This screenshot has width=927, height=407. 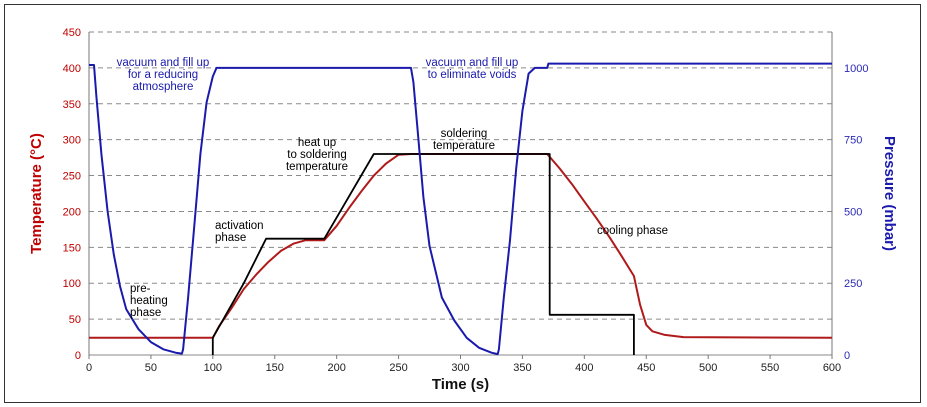 I want to click on x-tick-label: 400, so click(x=584, y=368).